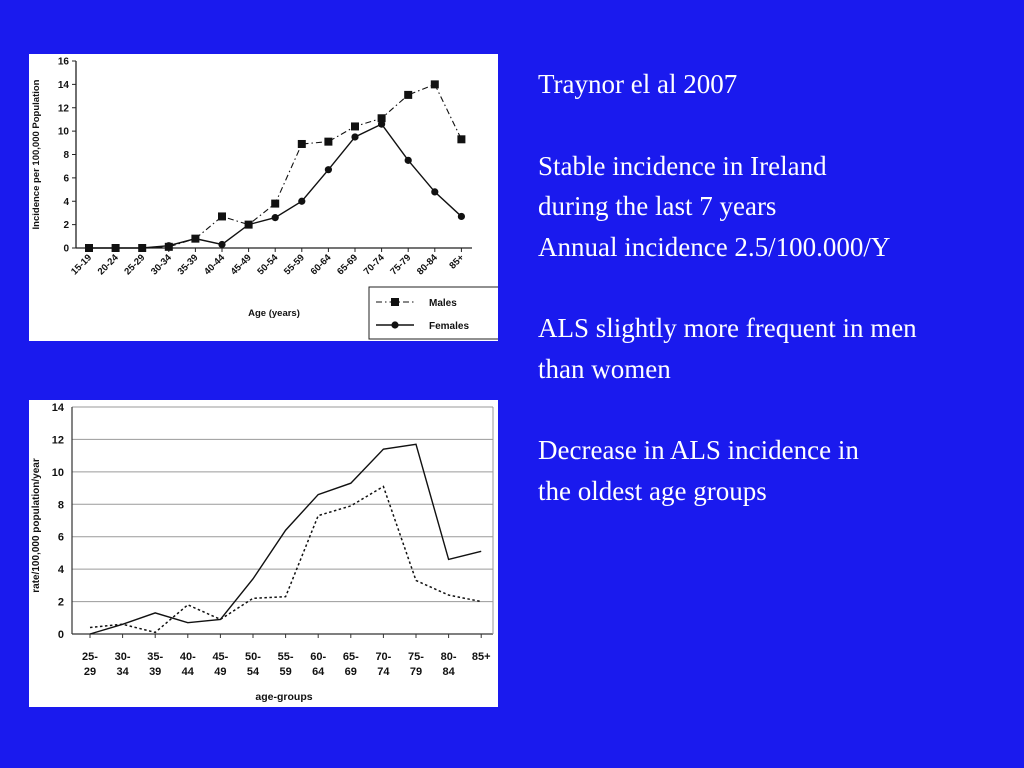 This screenshot has width=1024, height=768. Describe the element at coordinates (161, 264) in the screenshot. I see `chart1-x-tick-label: 30-34` at that location.